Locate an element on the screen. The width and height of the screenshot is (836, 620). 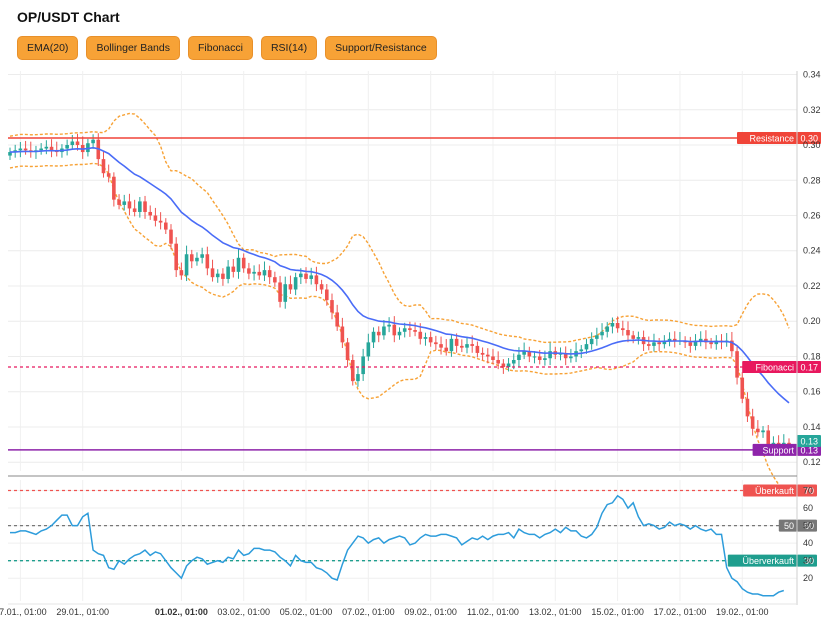
date-tick-label: 01.02., 01:00 is located at coordinates (181, 612).